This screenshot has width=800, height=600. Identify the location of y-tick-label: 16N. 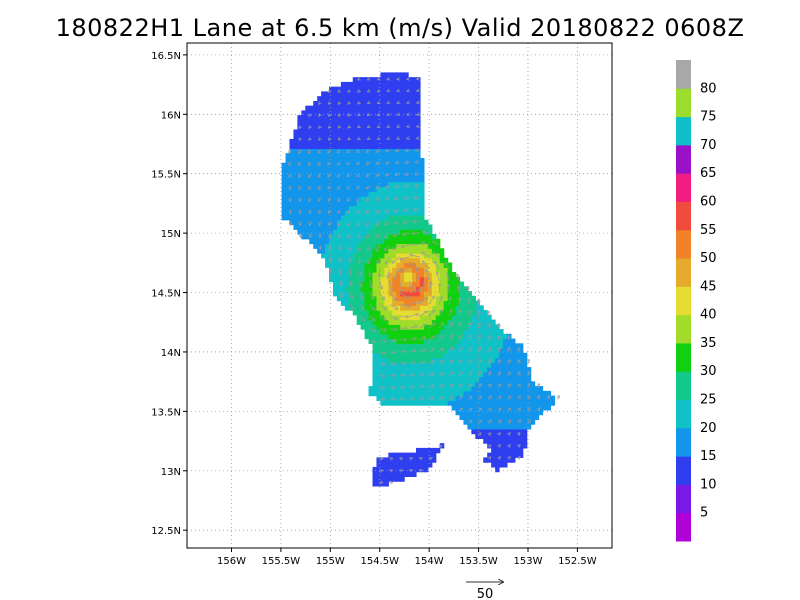
(171, 115).